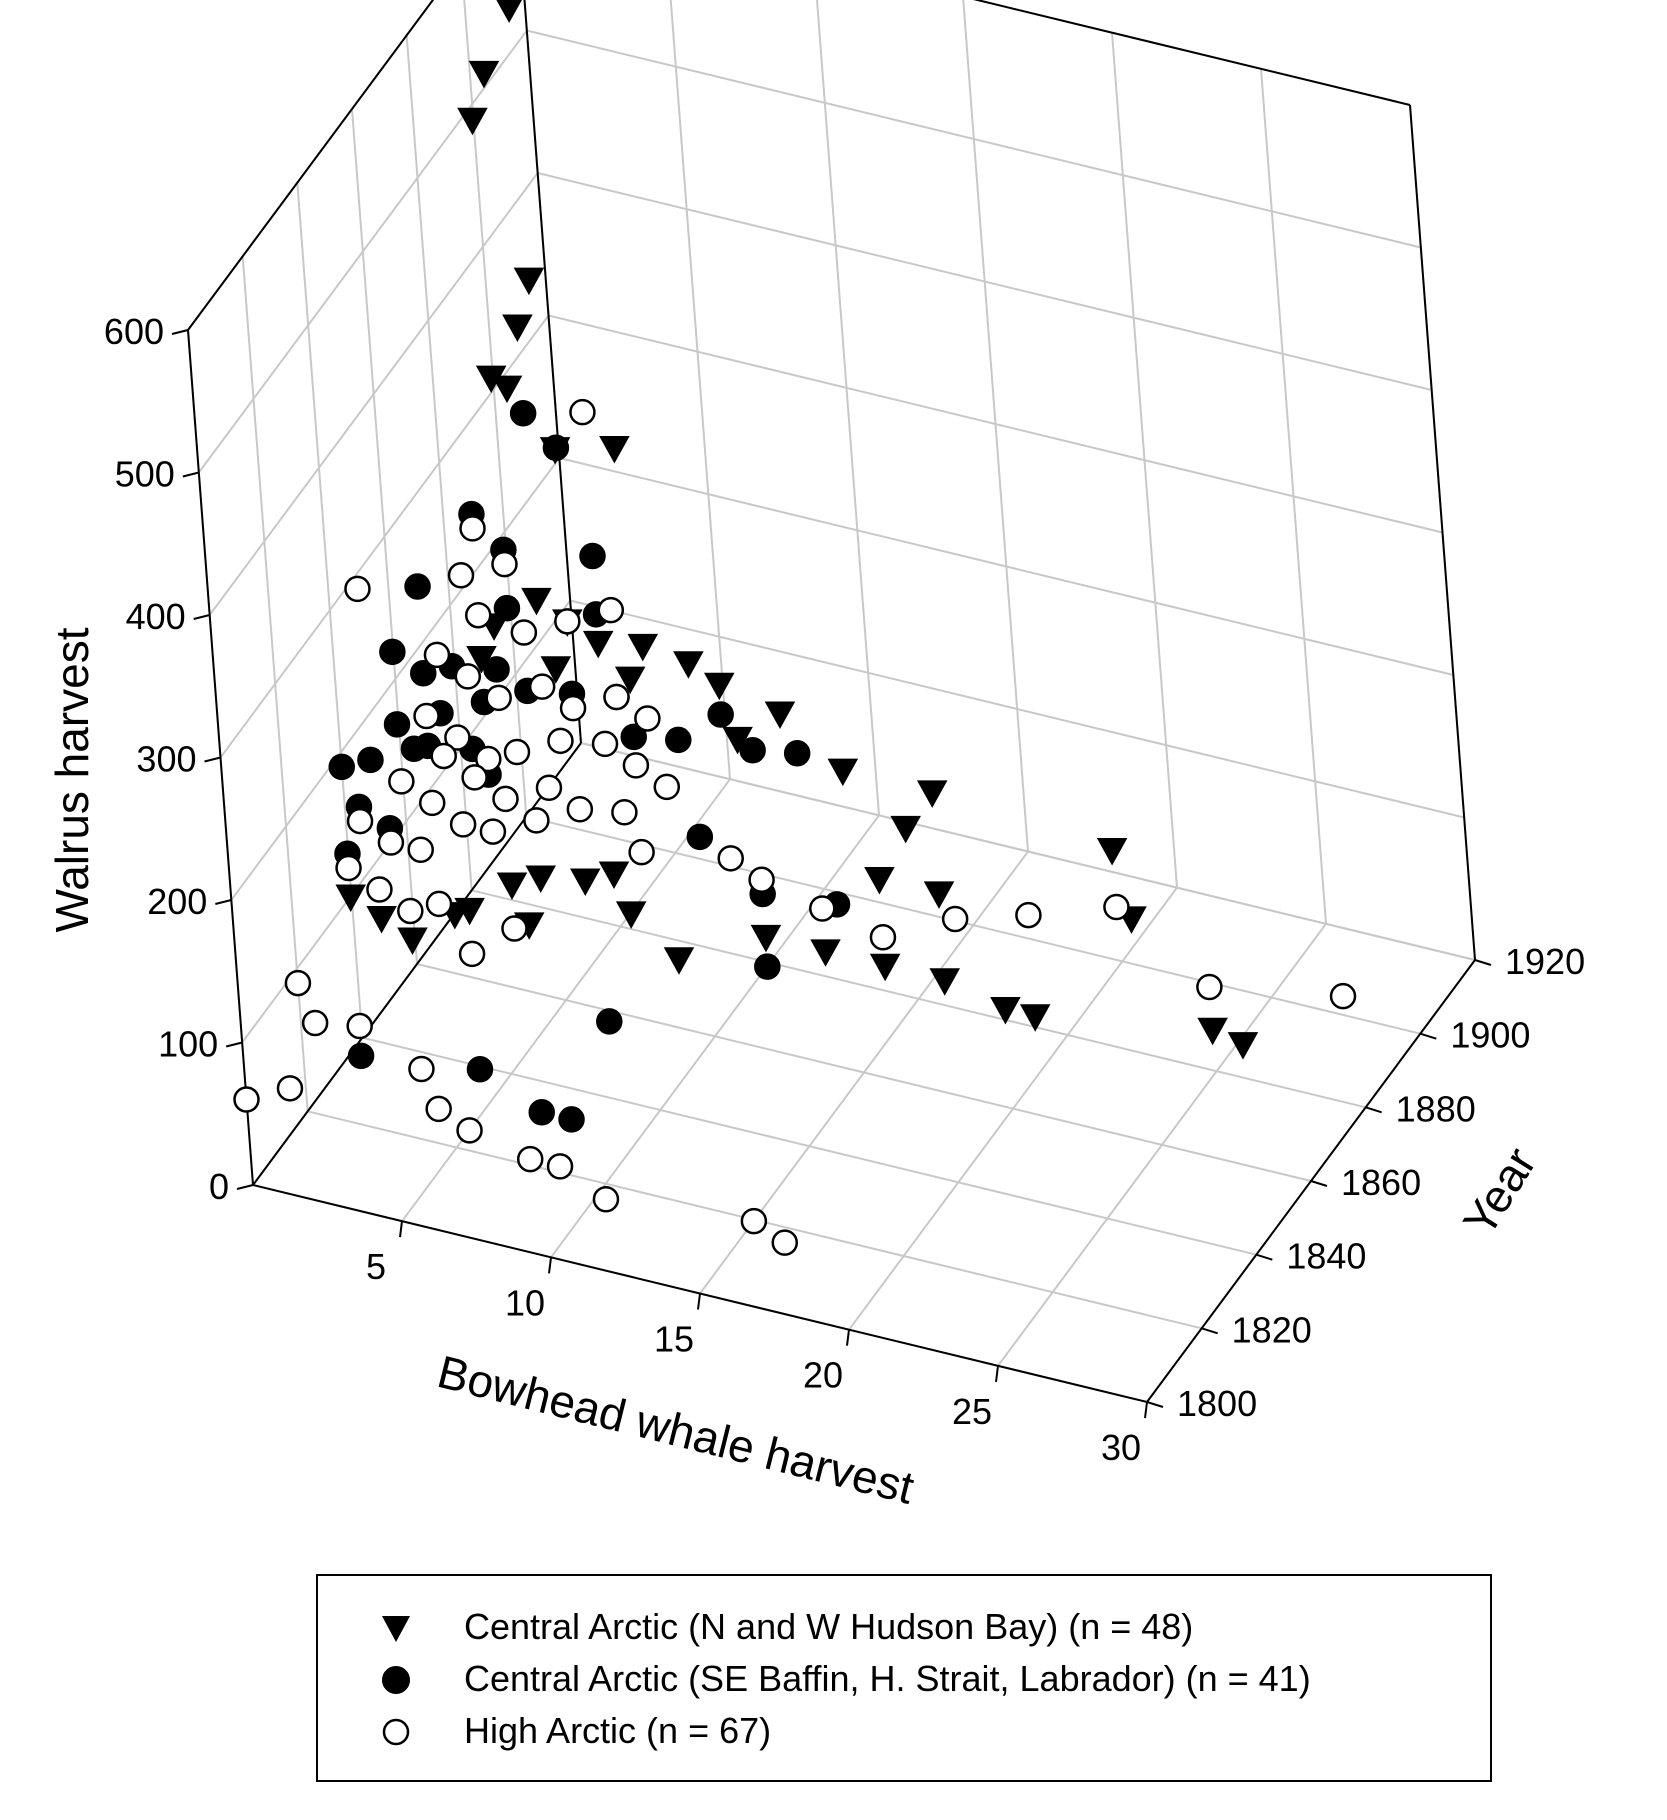 Image resolution: width=1667 pixels, height=1820 pixels. What do you see at coordinates (904, 1731) in the screenshot?
I see `legend-item-high-arctic: High Arctic (n = 67)` at bounding box center [904, 1731].